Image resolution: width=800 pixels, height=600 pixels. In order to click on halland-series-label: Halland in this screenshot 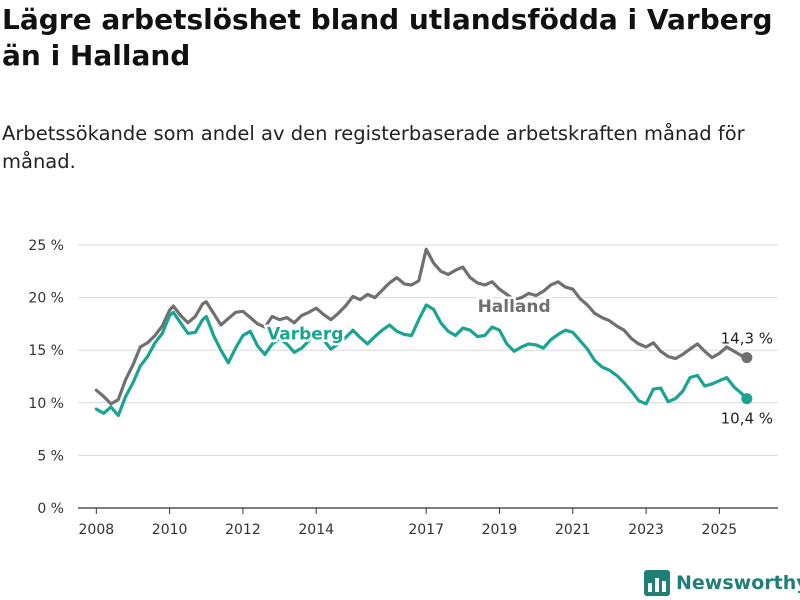, I will do `click(514, 307)`.